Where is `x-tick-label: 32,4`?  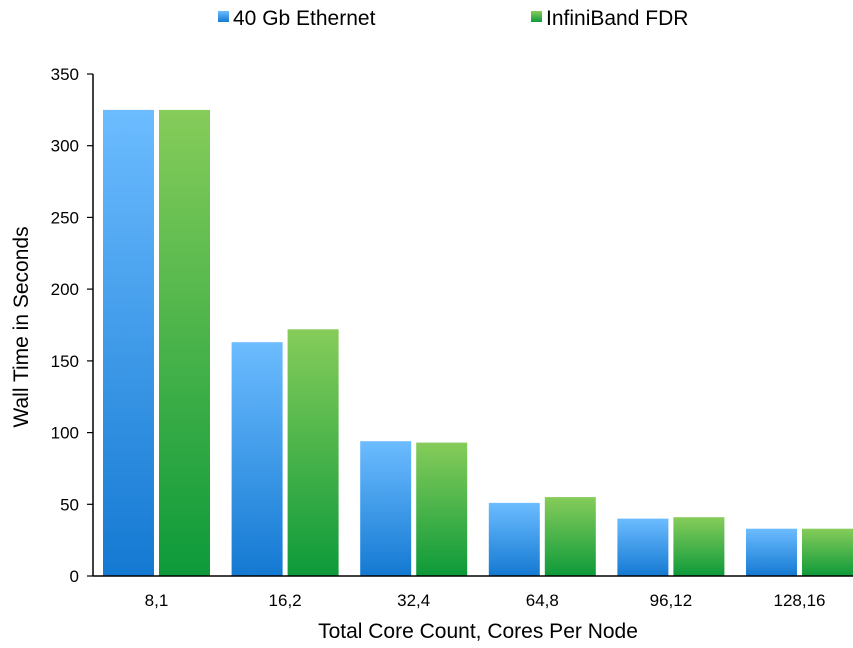
x-tick-label: 32,4 is located at coordinates (413, 600).